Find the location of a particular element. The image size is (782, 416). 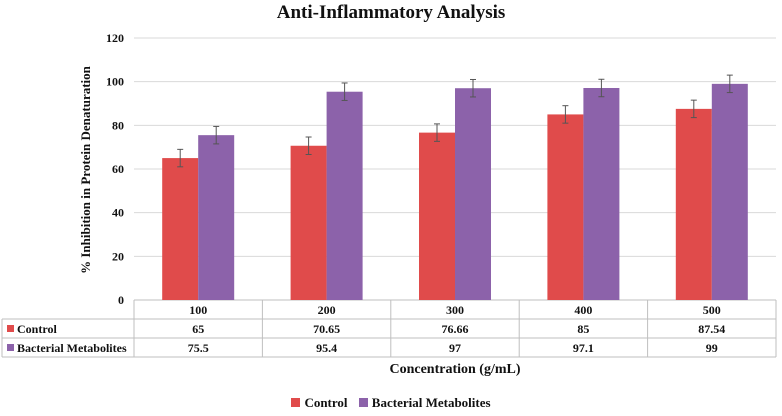

x-tick-label-200: 200 is located at coordinates (327, 310).